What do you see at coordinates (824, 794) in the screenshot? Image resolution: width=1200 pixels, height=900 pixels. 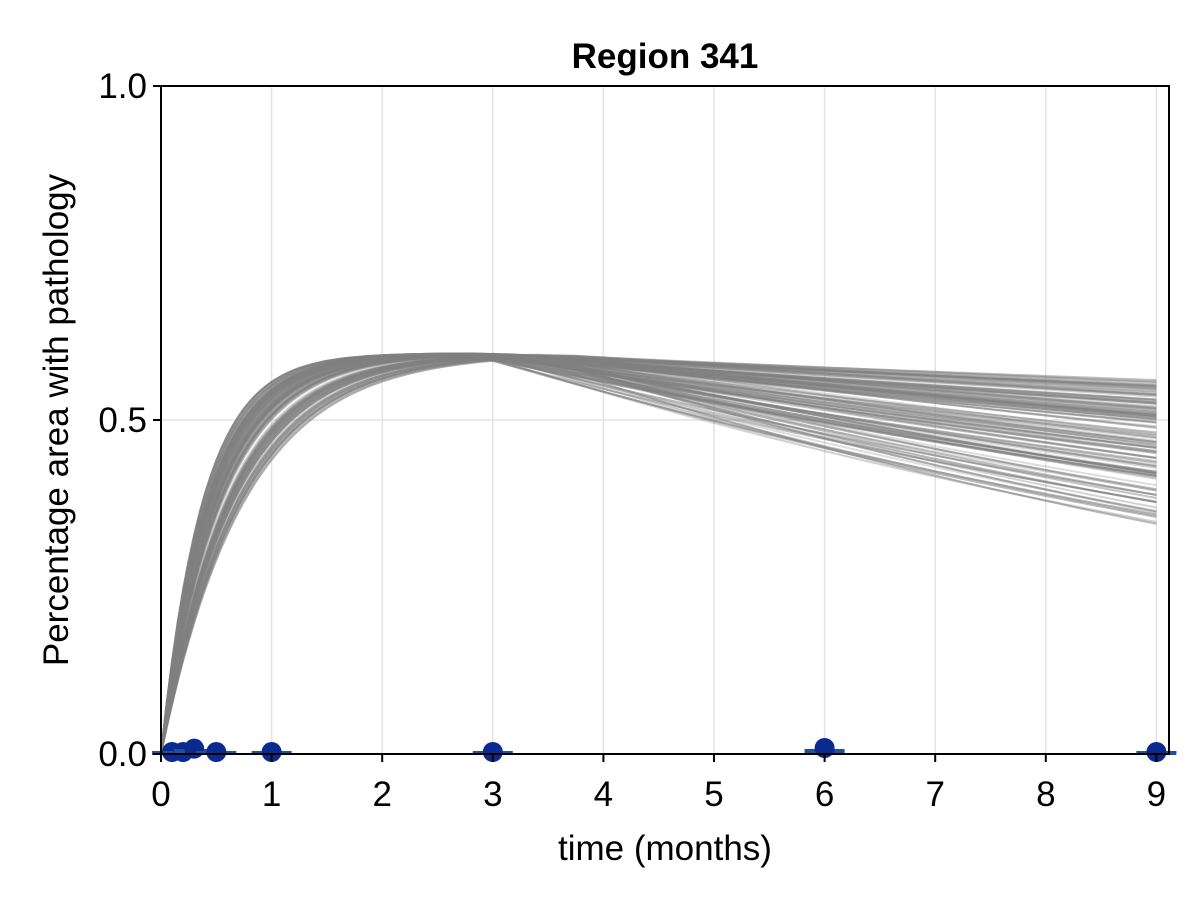 I see `x-tick-label: 6` at bounding box center [824, 794].